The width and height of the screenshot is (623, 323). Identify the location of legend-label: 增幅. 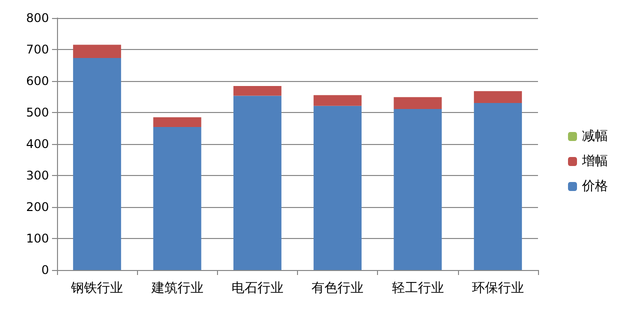
(594, 161).